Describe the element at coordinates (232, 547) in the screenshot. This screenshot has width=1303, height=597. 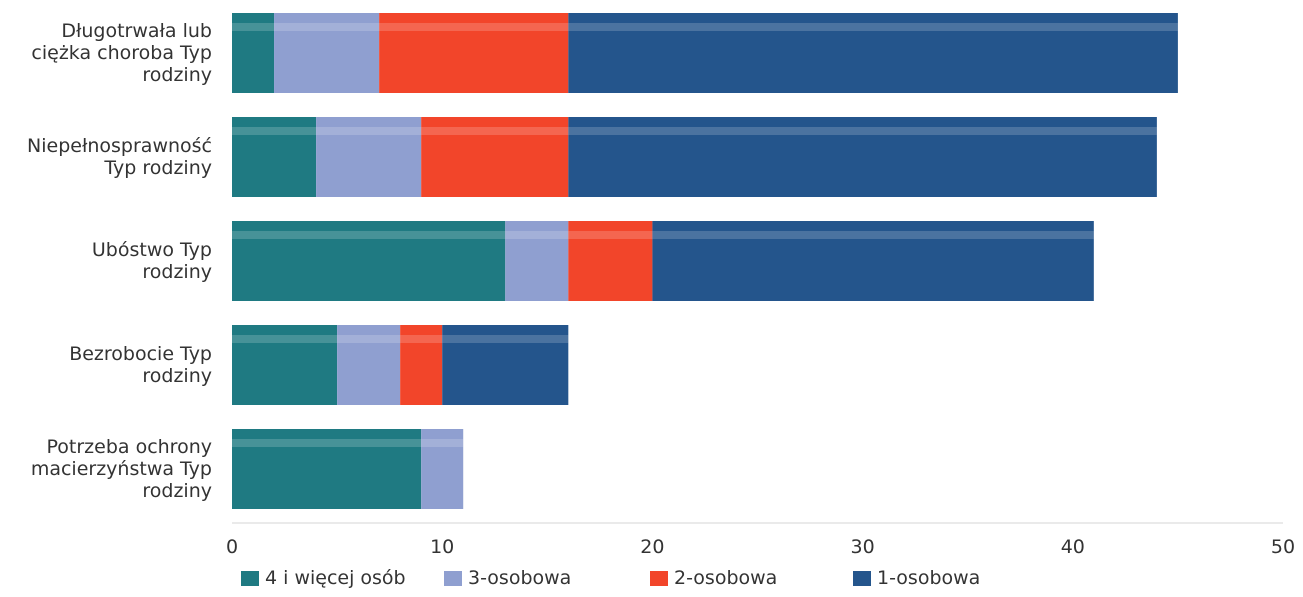
I see `x-tick-label-0: 0` at that location.